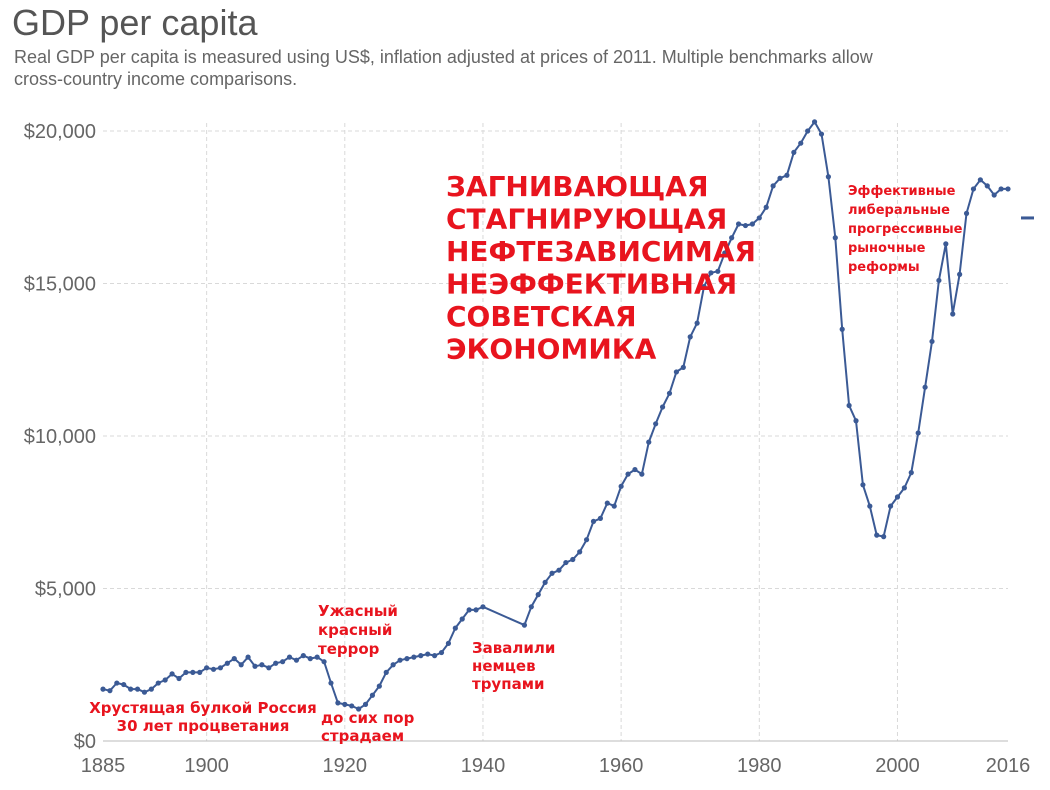 The width and height of the screenshot is (1050, 790). What do you see at coordinates (483, 766) in the screenshot?
I see `x-tick-label: 1940` at bounding box center [483, 766].